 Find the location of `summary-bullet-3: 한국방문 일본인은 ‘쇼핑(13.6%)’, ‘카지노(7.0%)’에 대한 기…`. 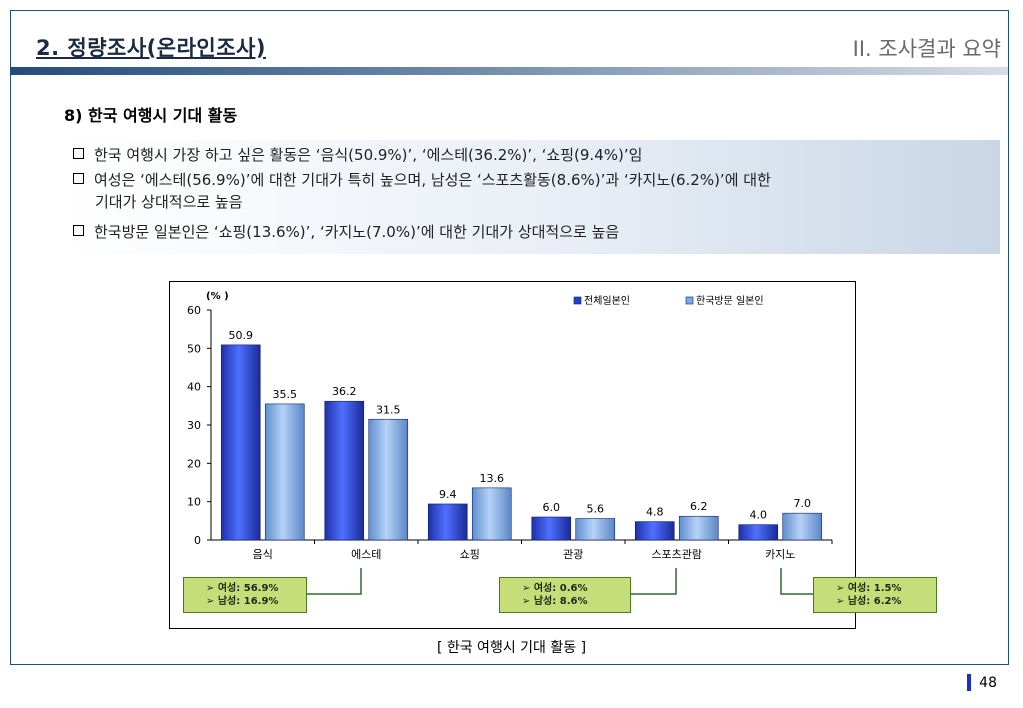

summary-bullet-3: 한국방문 일본인은 ‘쇼핑(13.6%)’, ‘카지노(7.0%)’에 대한 기… is located at coordinates (346, 232).